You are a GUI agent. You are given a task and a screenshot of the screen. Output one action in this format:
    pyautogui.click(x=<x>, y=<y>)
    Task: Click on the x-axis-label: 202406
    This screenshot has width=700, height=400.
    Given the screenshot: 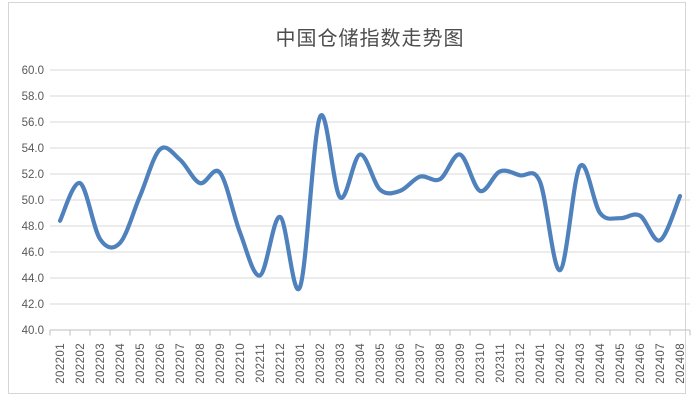 What is the action you would take?
    pyautogui.click(x=641, y=363)
    